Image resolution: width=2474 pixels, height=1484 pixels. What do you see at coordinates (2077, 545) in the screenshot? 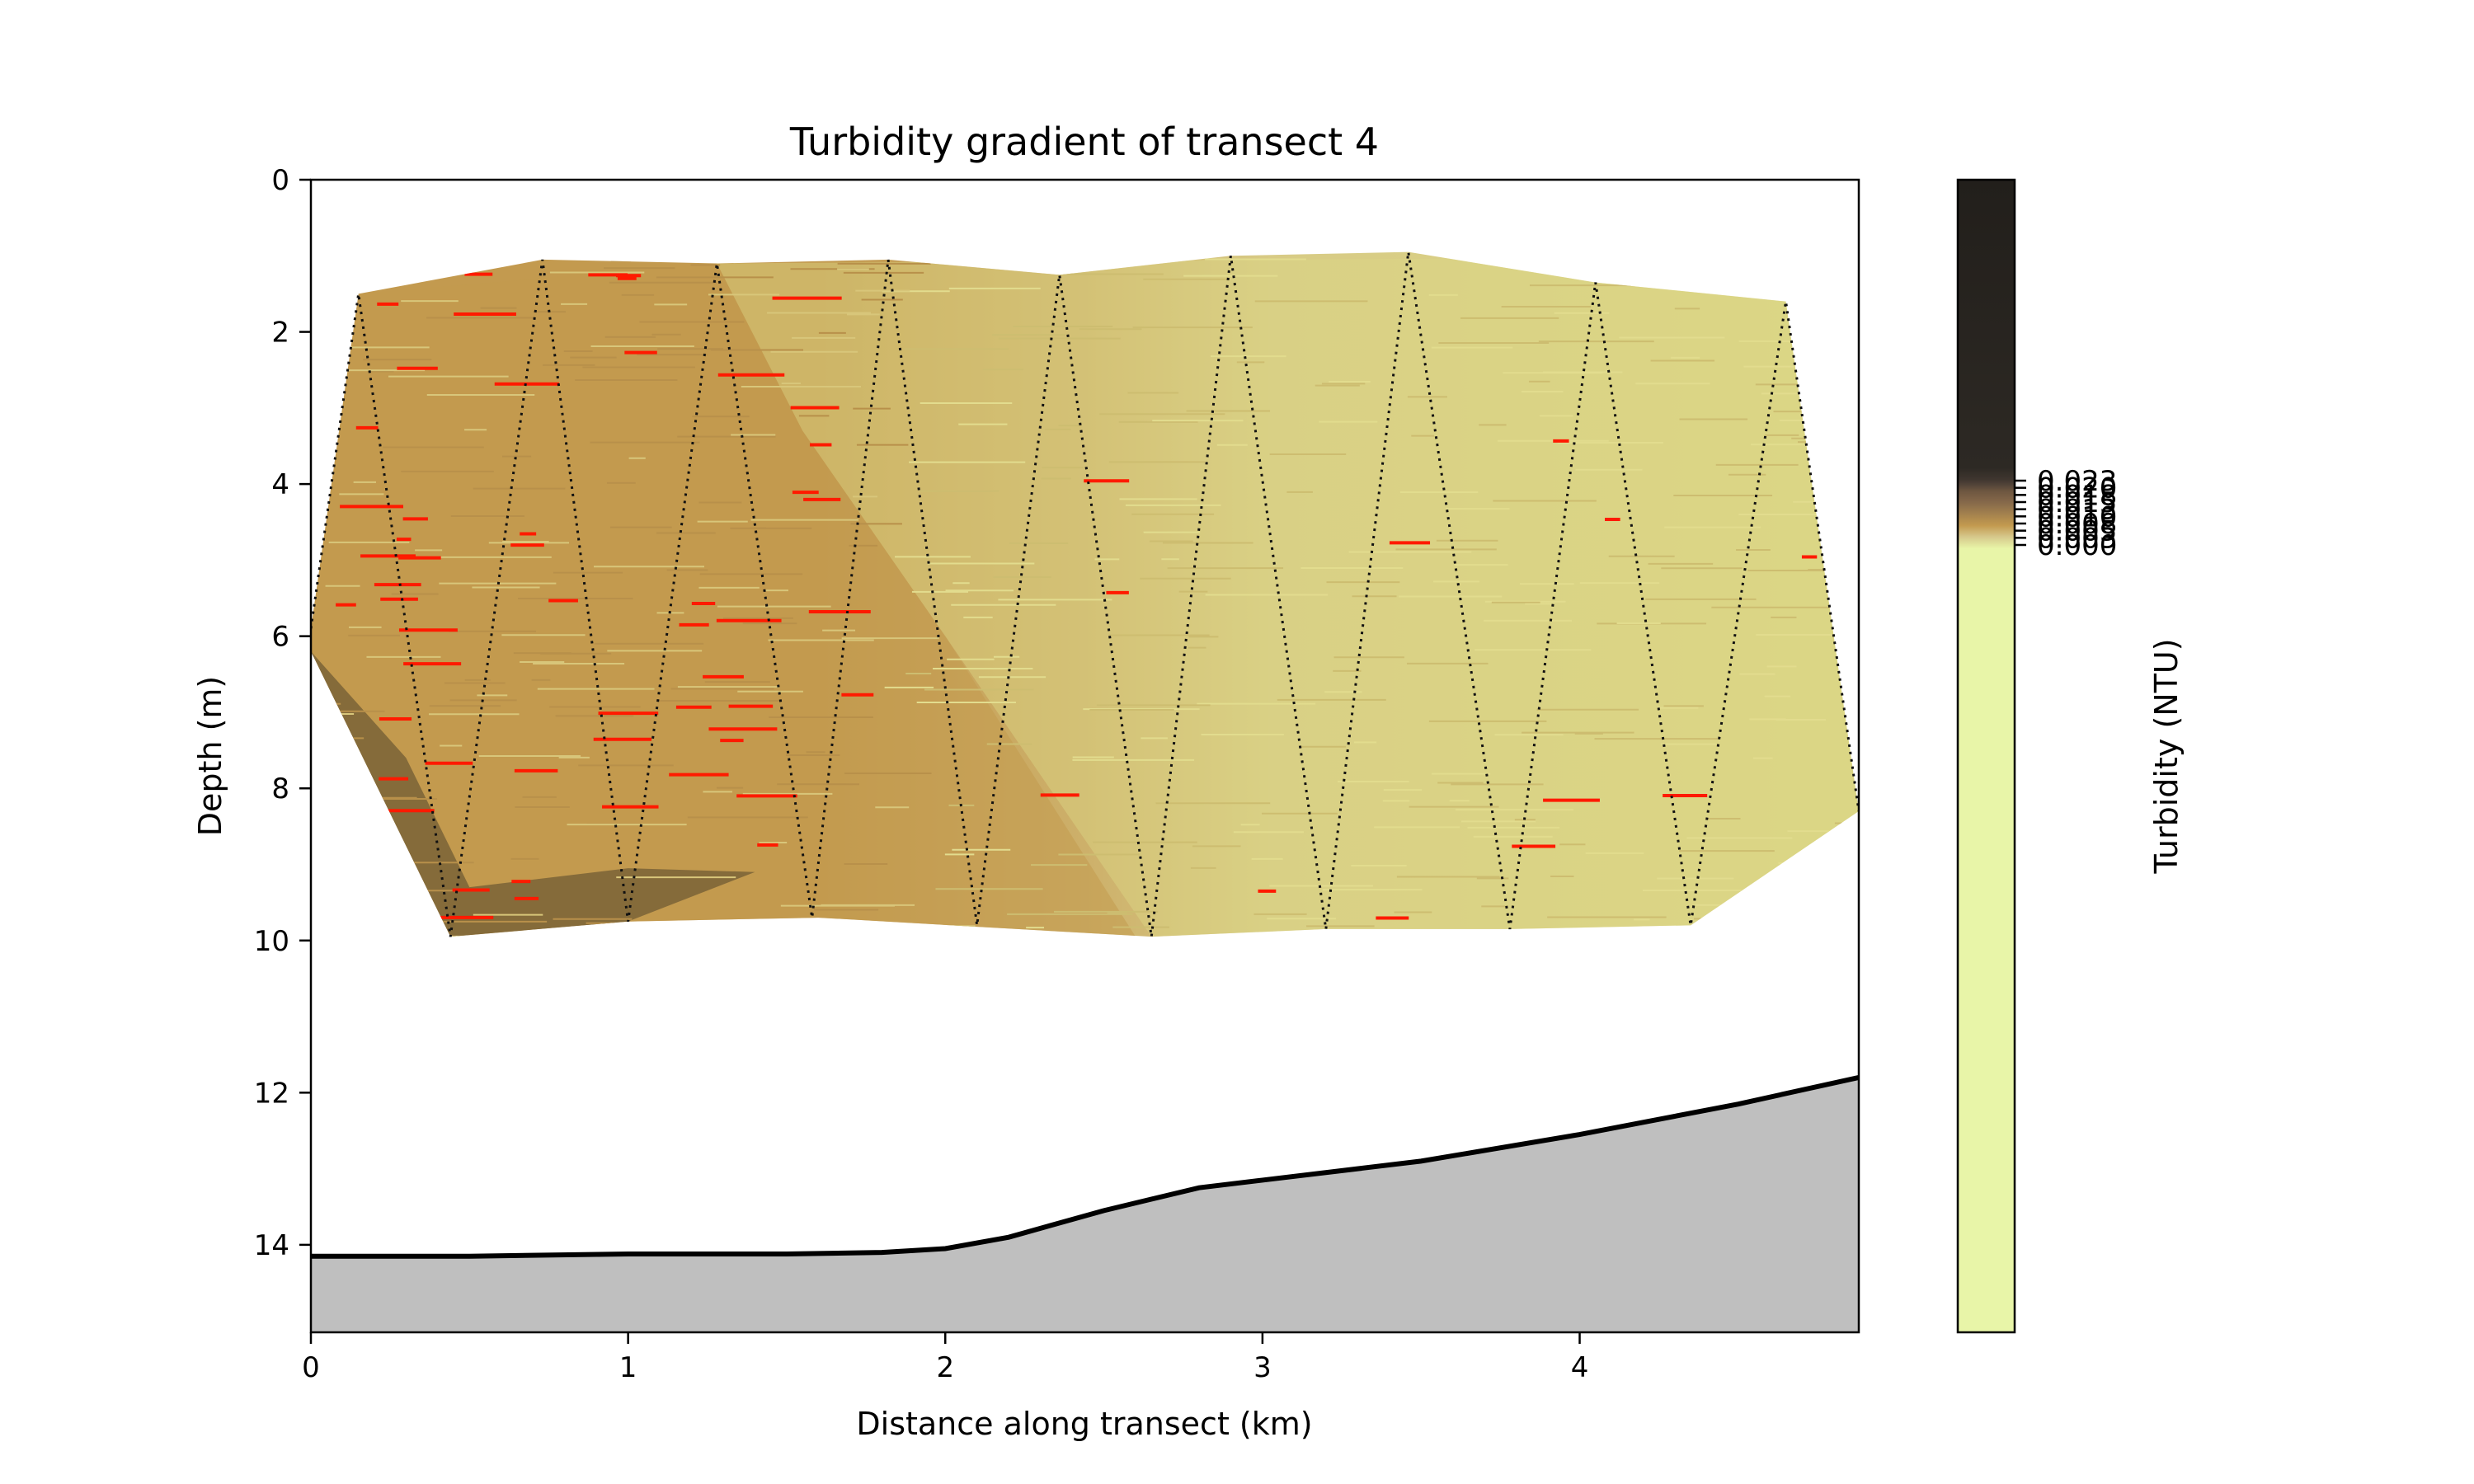
I see `colorbar-tick-label: 0.000` at bounding box center [2077, 545].